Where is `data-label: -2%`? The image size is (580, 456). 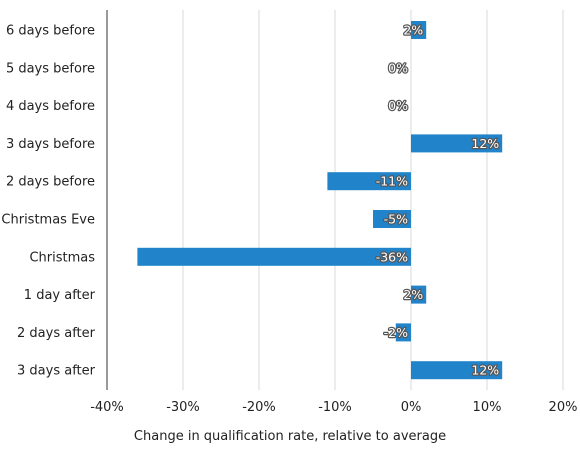
data-label: -2% is located at coordinates (396, 332).